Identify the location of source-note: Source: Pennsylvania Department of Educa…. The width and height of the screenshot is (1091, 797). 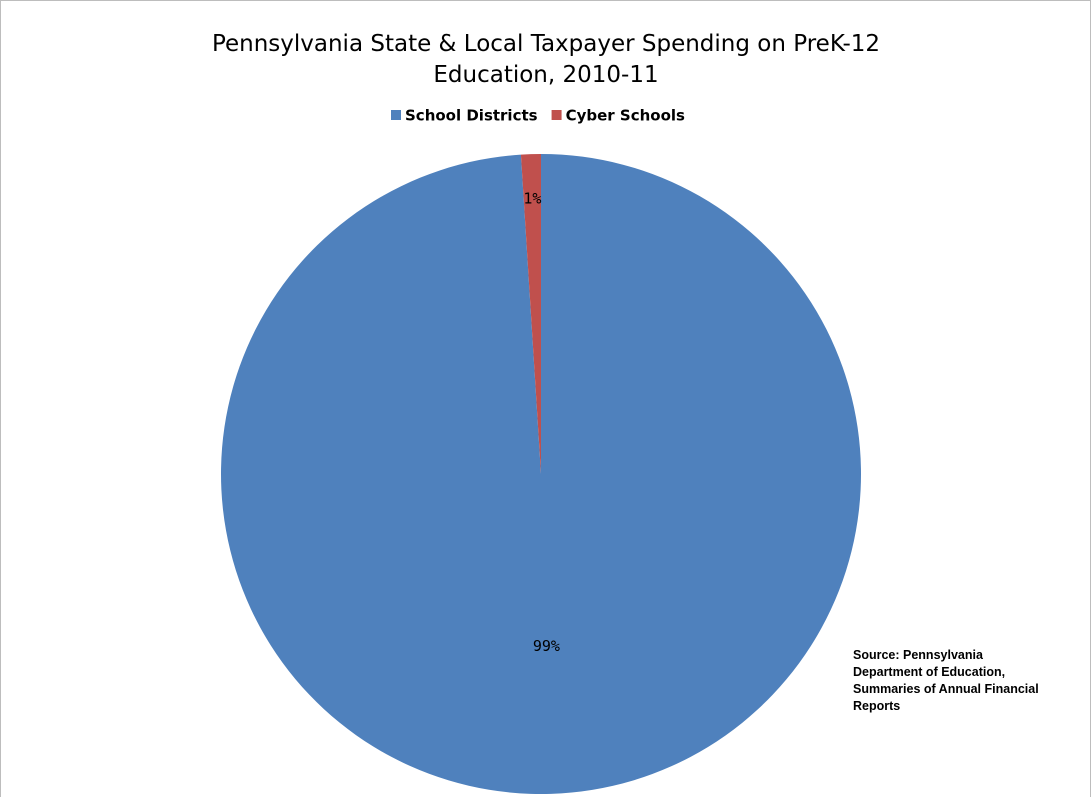
(946, 680).